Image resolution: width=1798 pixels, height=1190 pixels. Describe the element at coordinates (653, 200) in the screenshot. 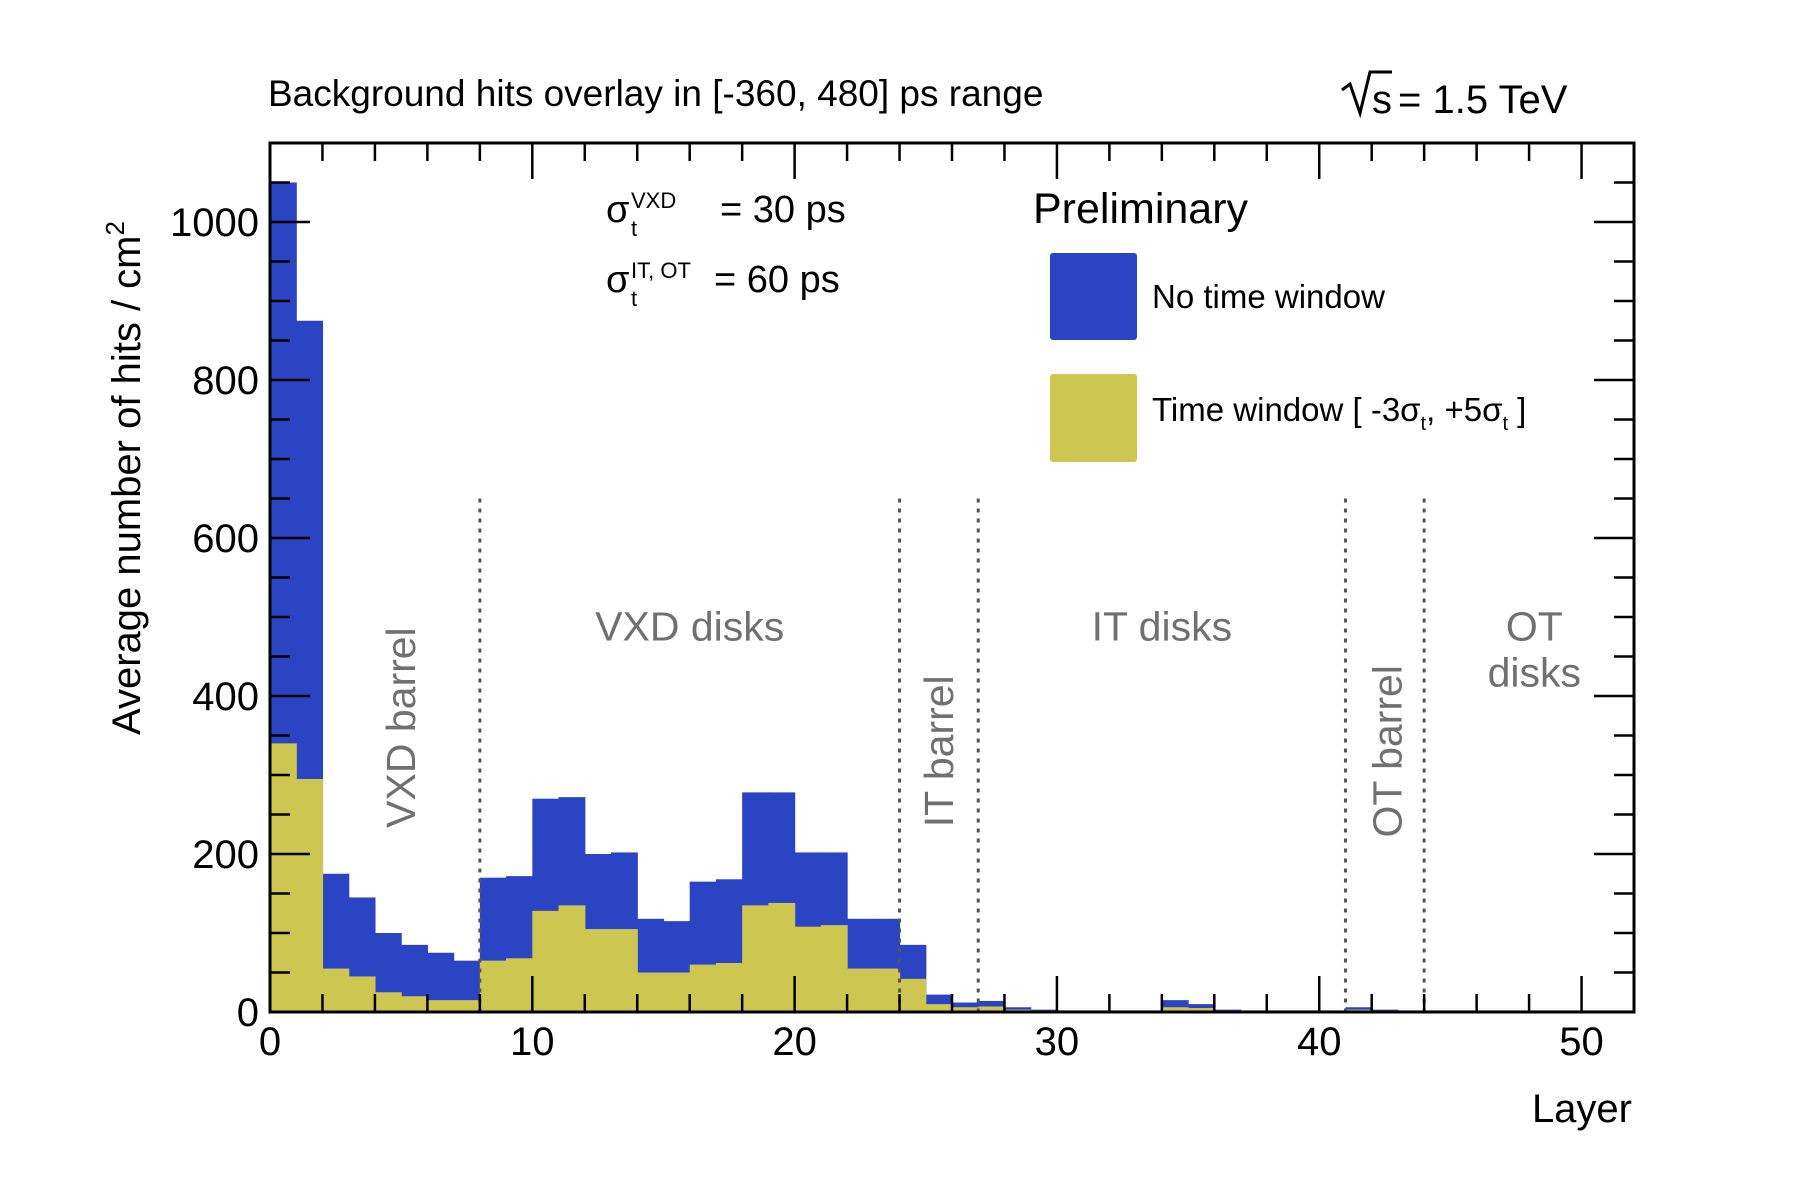

I see `sigma-vxd-sup: VXD` at that location.